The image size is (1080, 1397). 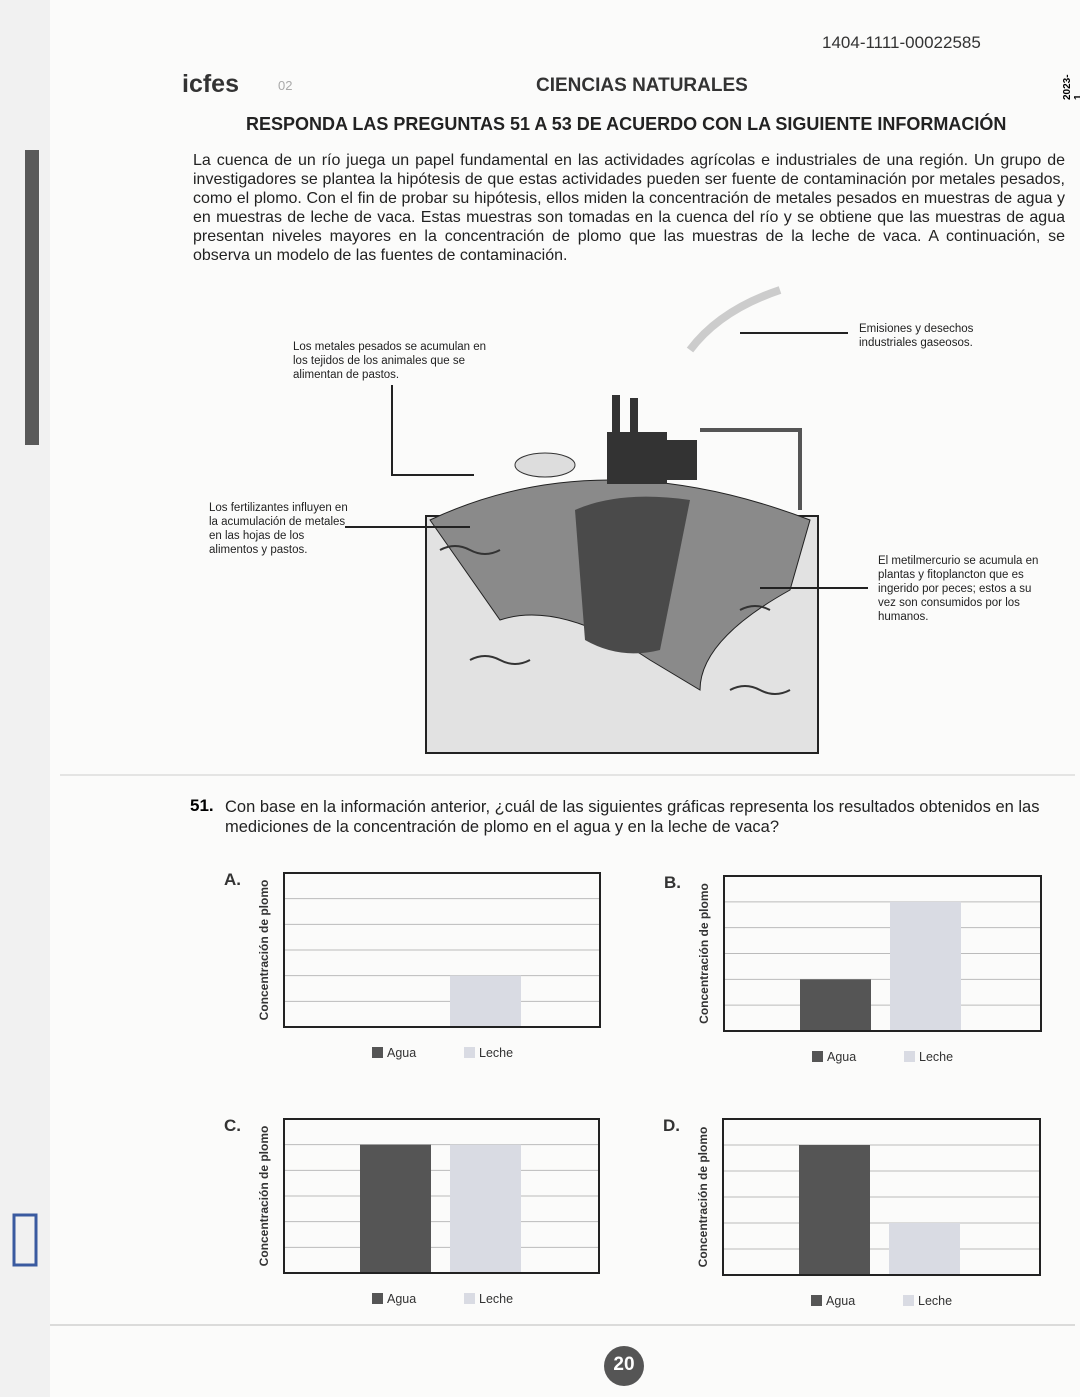 I want to click on crop-field, so click(x=632, y=575).